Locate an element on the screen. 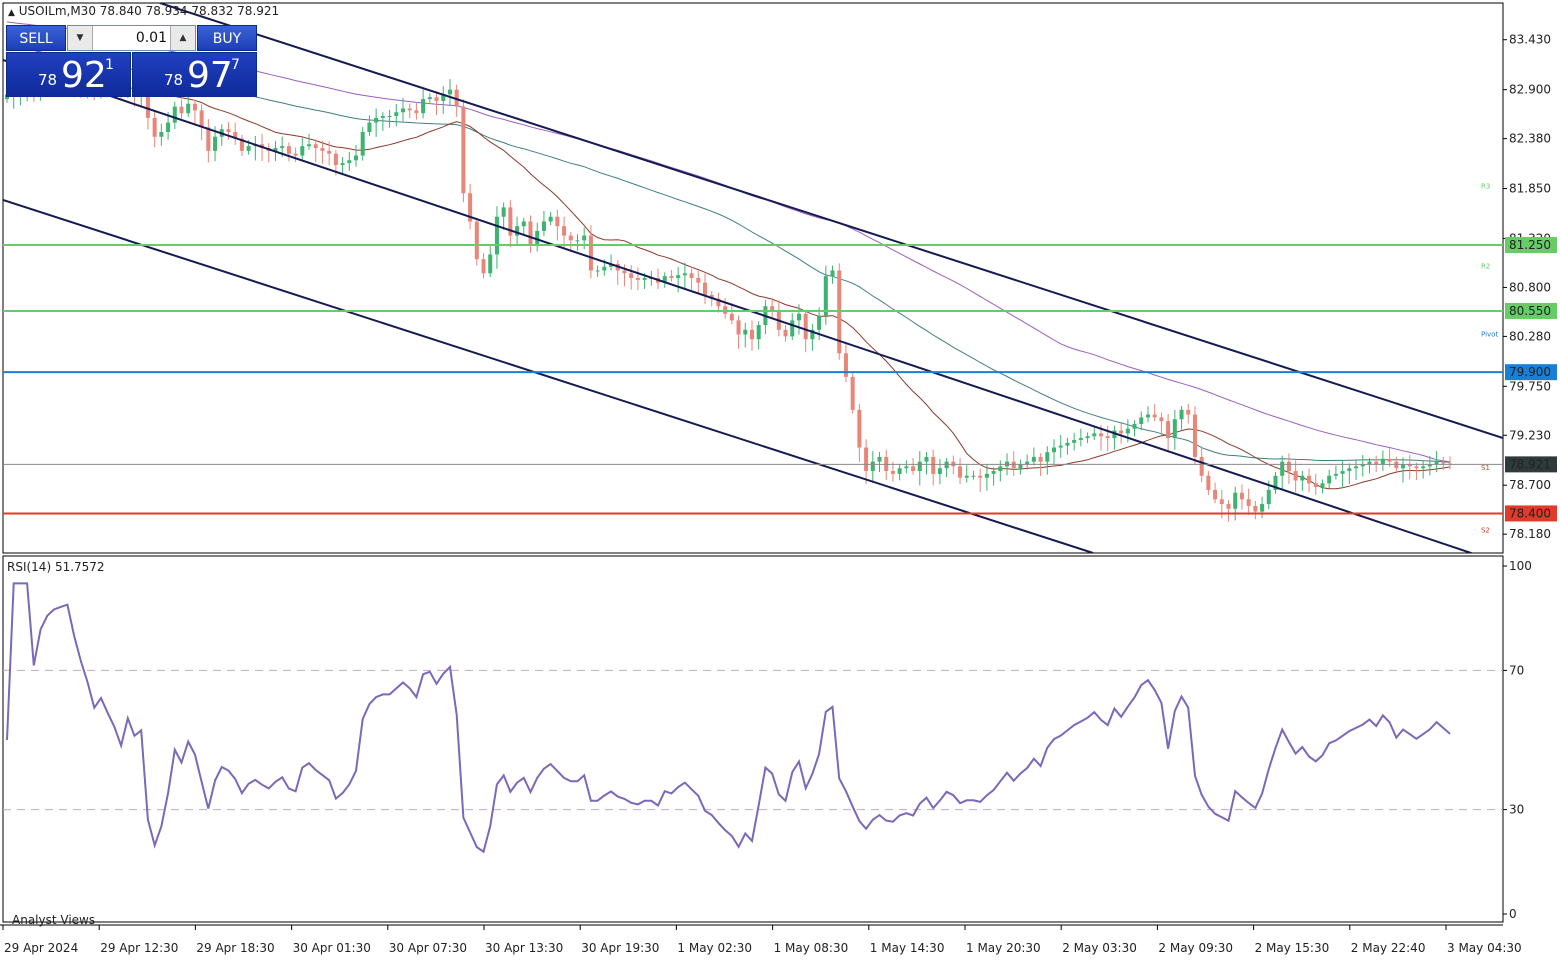 This screenshot has width=1560, height=960. buy-price-display: 78 97 7 is located at coordinates (194, 74).